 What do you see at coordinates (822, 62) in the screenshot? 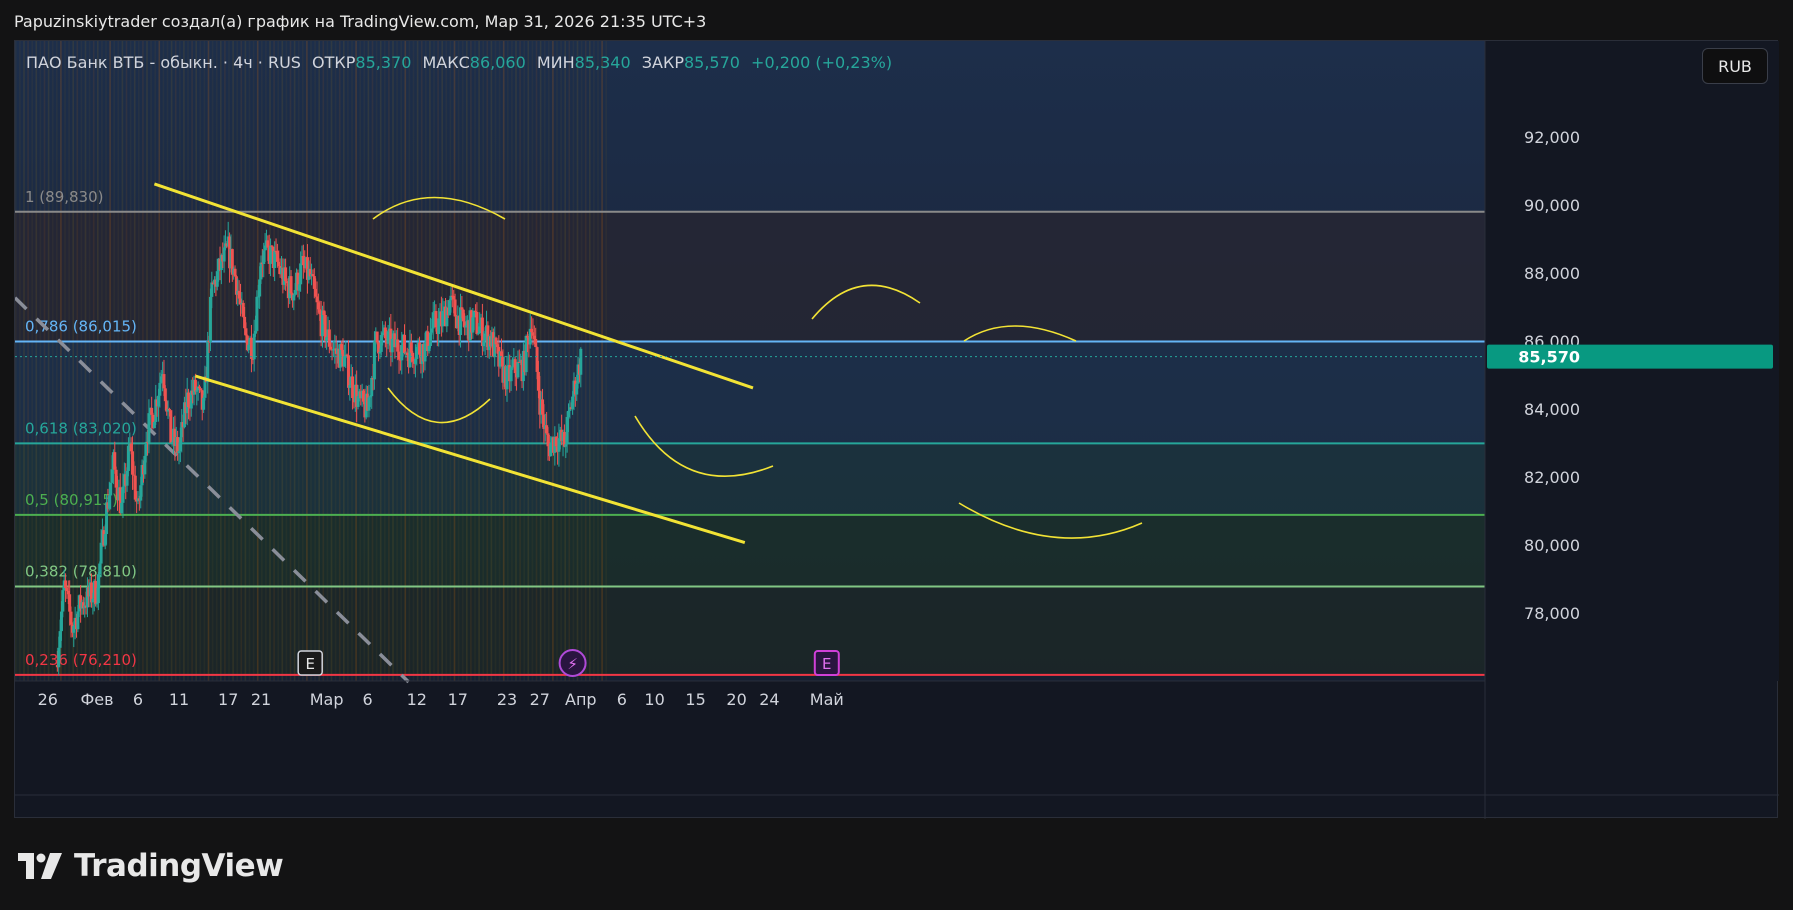
I see `change-value: +0,200 (+0,23%)` at bounding box center [822, 62].